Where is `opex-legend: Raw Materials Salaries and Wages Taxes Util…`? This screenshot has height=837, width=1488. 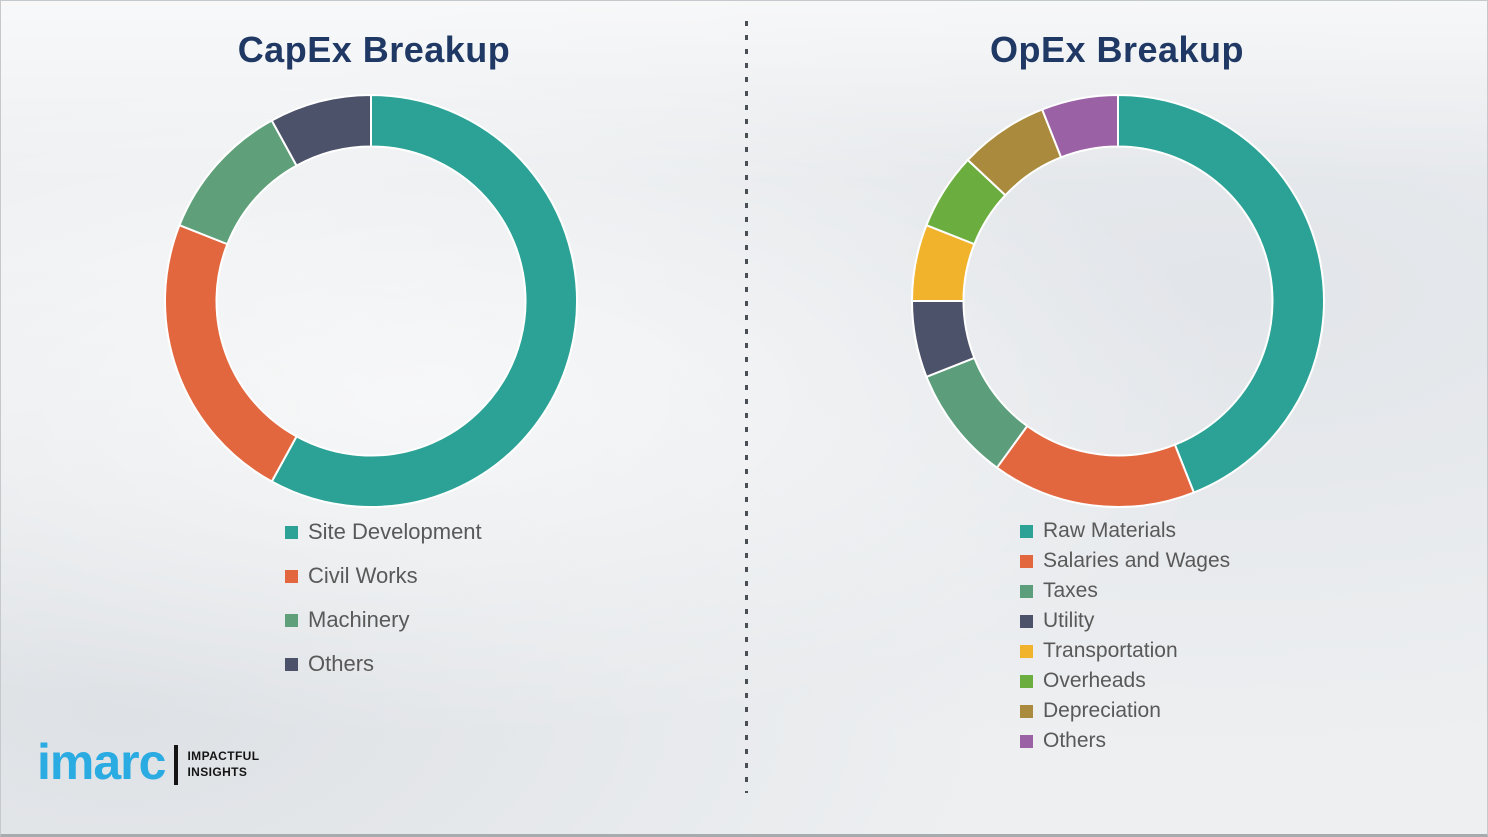 opex-legend: Raw Materials Salaries and Wages Taxes Util… is located at coordinates (1125, 636).